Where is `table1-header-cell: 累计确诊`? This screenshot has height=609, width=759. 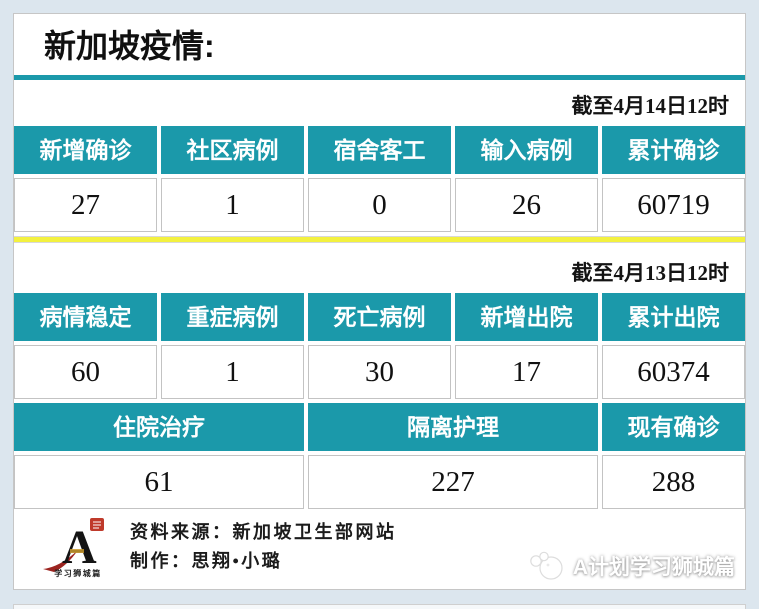 table1-header-cell: 累计确诊 is located at coordinates (673, 150).